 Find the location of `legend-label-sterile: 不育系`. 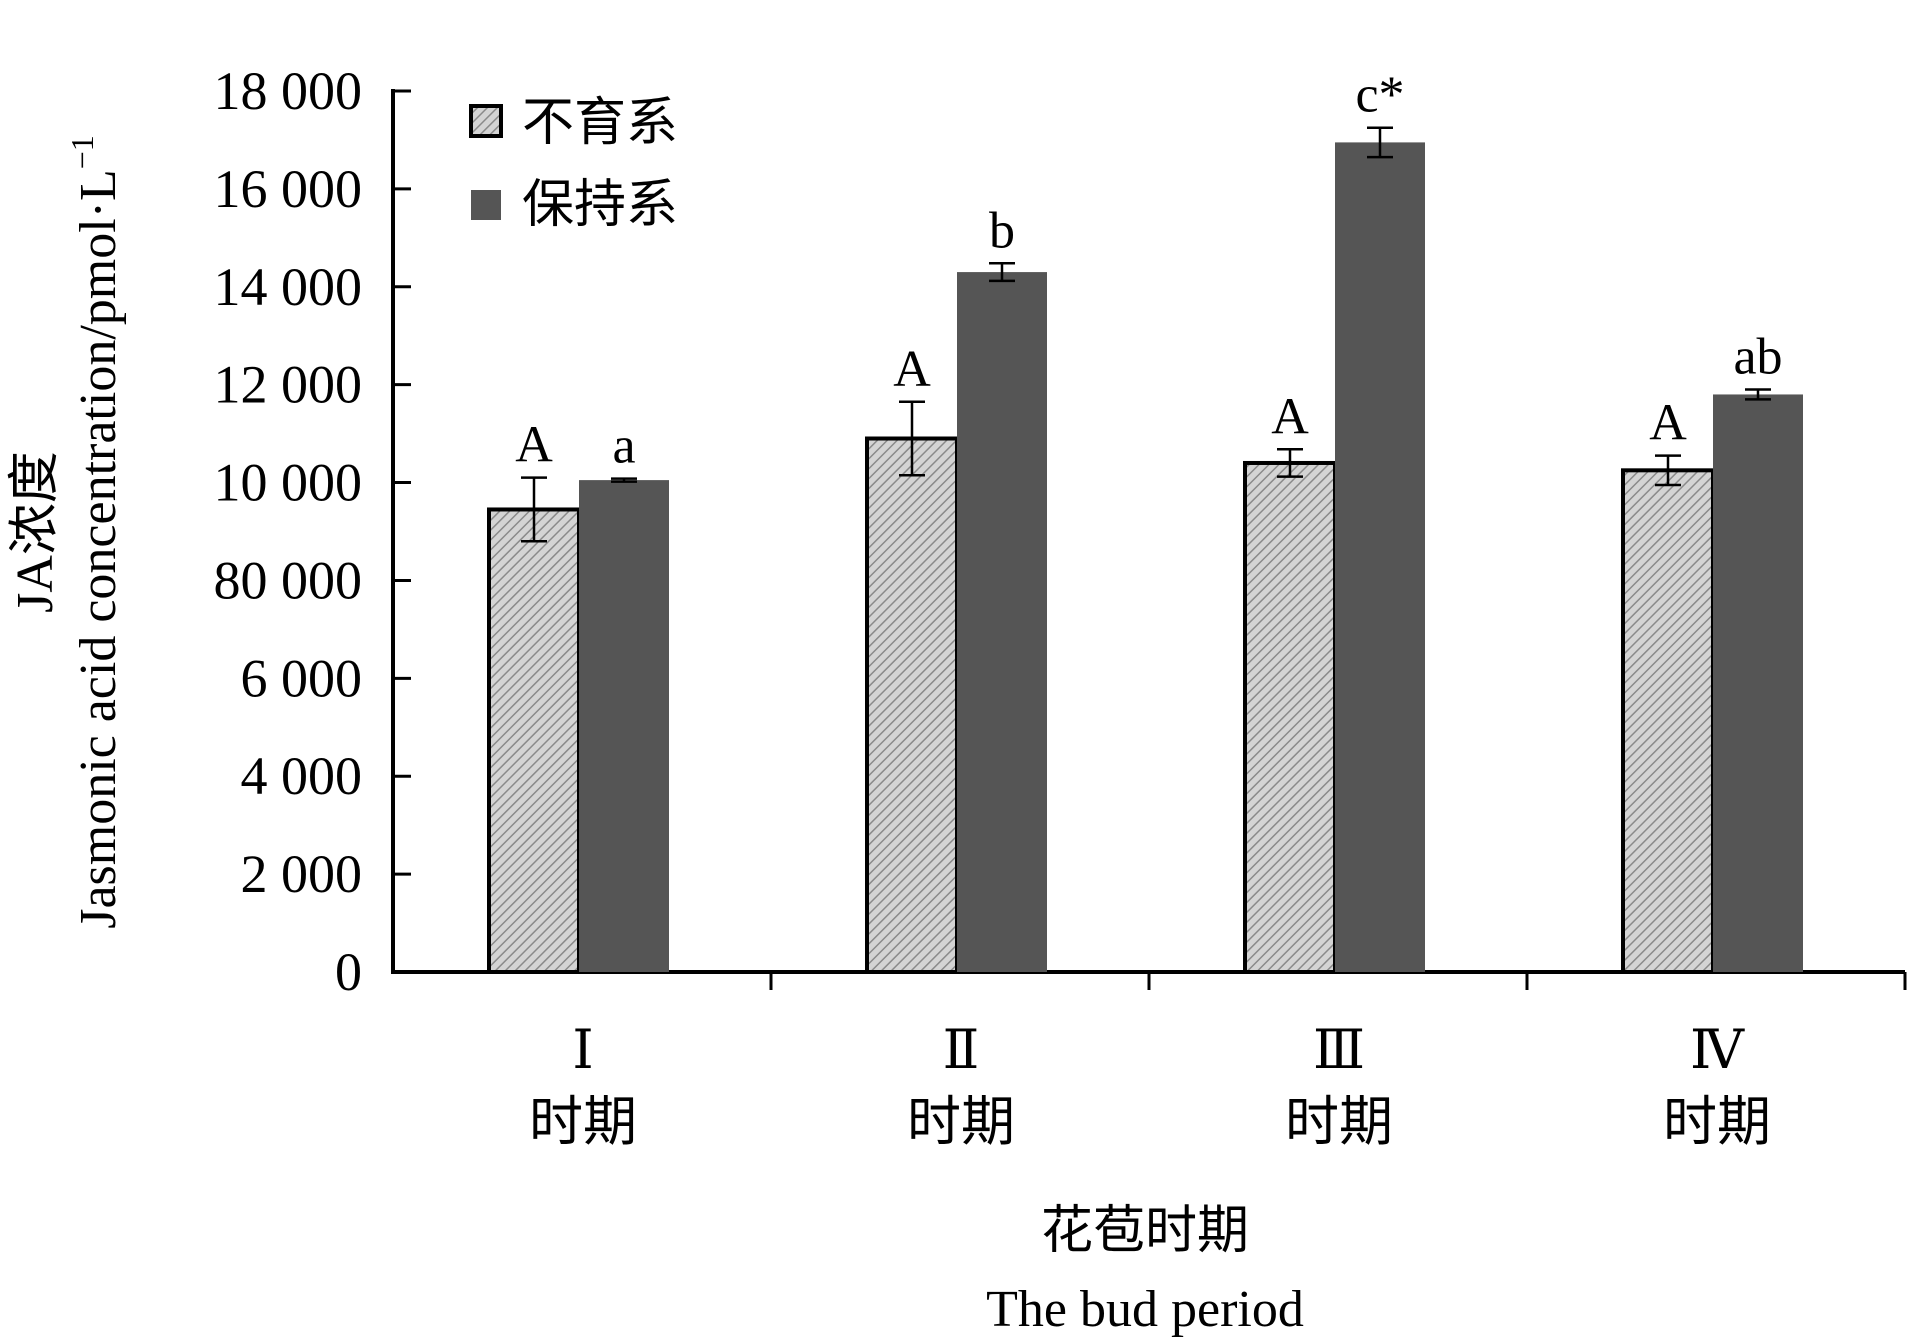

legend-label-sterile: 不育系 is located at coordinates (600, 123).